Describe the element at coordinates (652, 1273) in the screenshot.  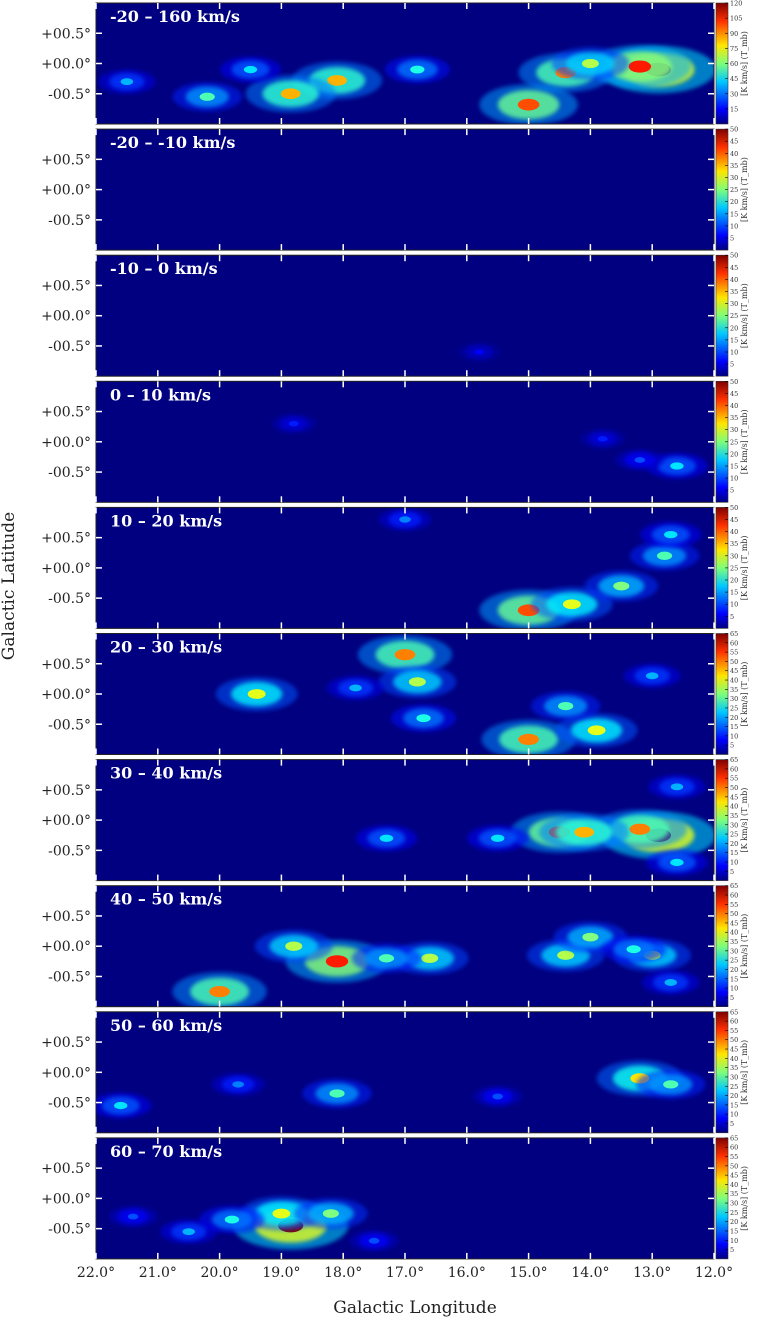
I see `x-tick-label: 13.0°` at that location.